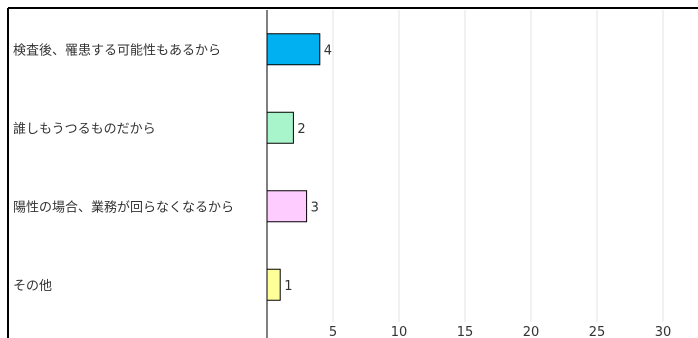 The height and width of the screenshot is (338, 698). What do you see at coordinates (301, 129) in the screenshot?
I see `data-label: 2` at bounding box center [301, 129].